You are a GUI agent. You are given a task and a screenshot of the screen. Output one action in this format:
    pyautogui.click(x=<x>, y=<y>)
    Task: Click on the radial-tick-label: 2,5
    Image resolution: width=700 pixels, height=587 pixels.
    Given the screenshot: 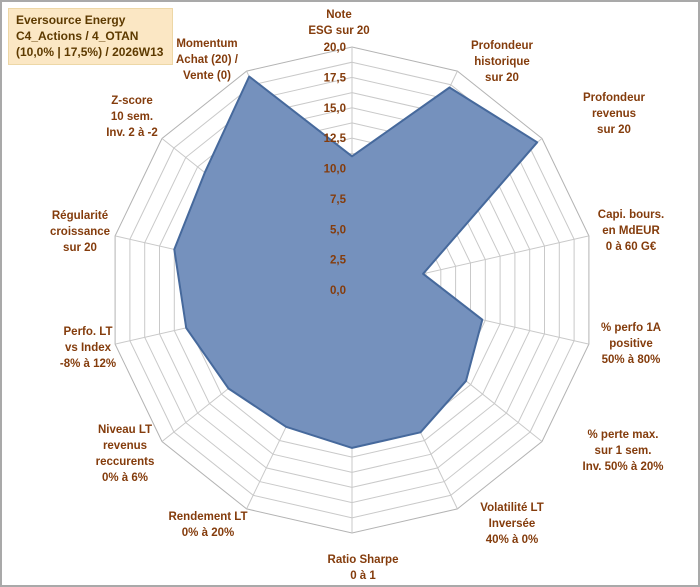 What is the action you would take?
    pyautogui.click(x=338, y=261)
    